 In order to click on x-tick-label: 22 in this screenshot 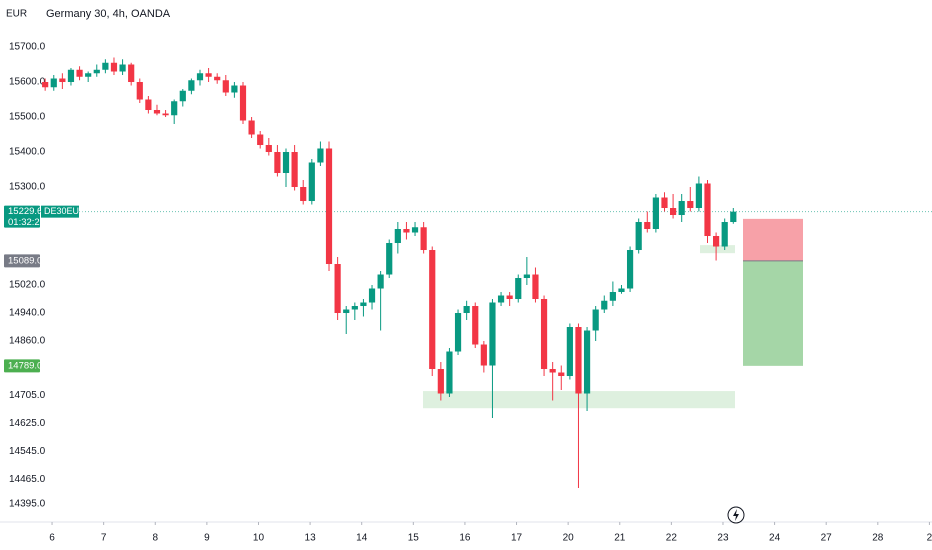, I will do `click(672, 538)`.